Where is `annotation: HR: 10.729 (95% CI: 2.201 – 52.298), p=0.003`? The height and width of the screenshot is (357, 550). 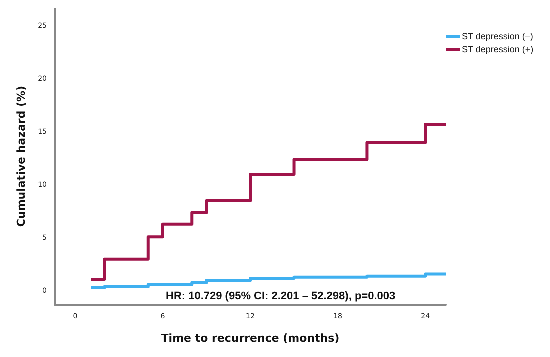 annotation: HR: 10.729 (95% CI: 2.201 – 52.298), p=0.003 is located at coordinates (281, 296).